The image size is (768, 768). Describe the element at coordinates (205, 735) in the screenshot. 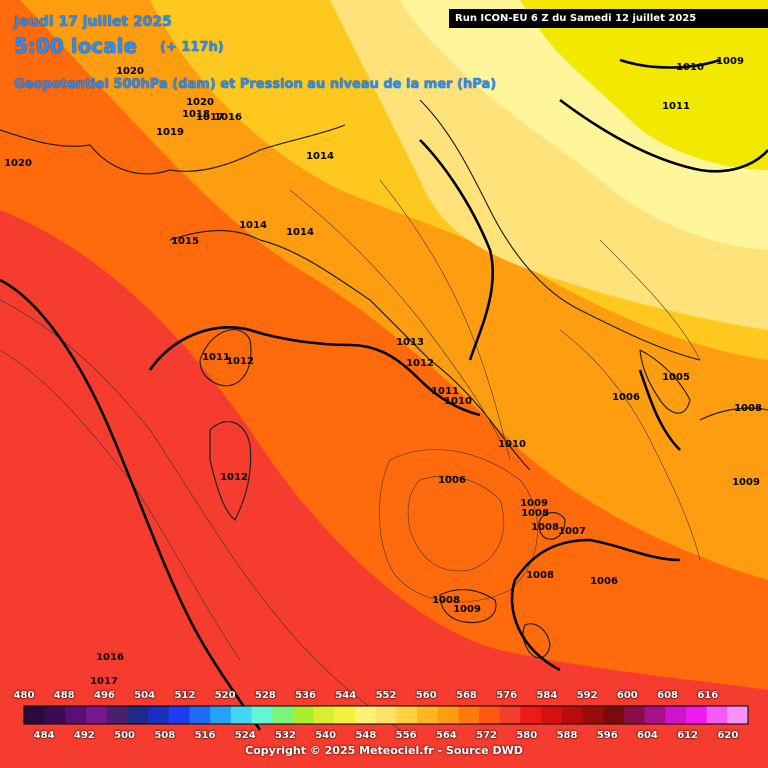

I see `legend-tick-label: 516` at that location.